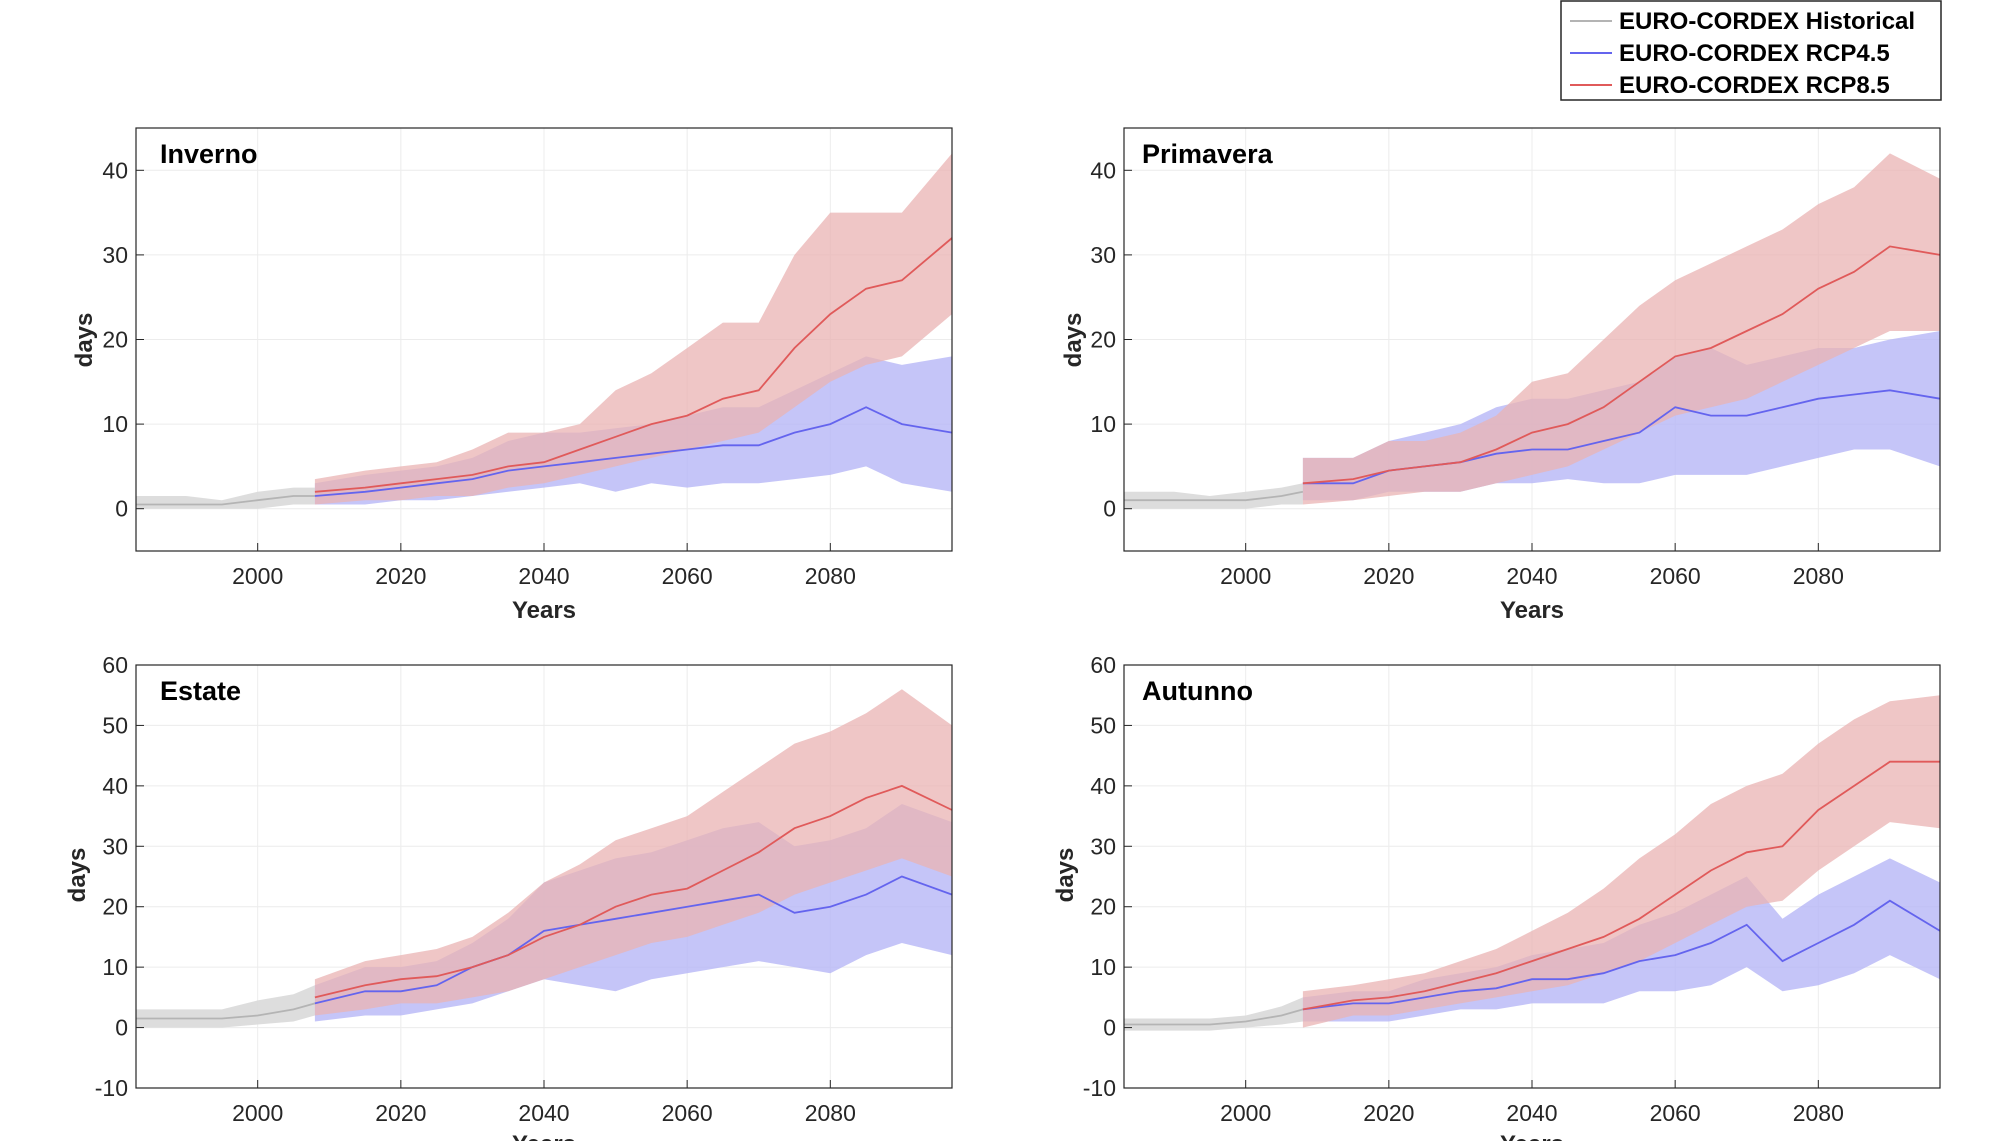  I want to click on y-axis-label-autunno: days, so click(1065, 875).